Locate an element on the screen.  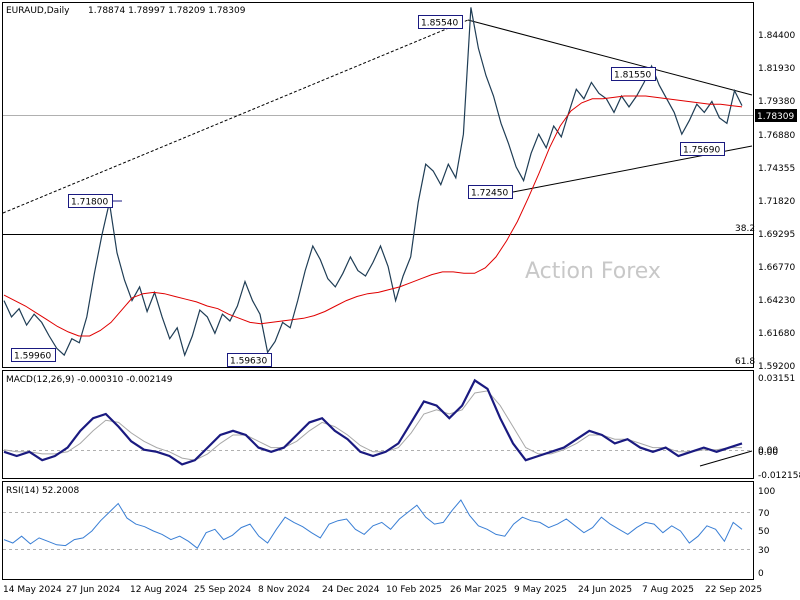
triangle-upper-trendline is located at coordinates (610, 57).